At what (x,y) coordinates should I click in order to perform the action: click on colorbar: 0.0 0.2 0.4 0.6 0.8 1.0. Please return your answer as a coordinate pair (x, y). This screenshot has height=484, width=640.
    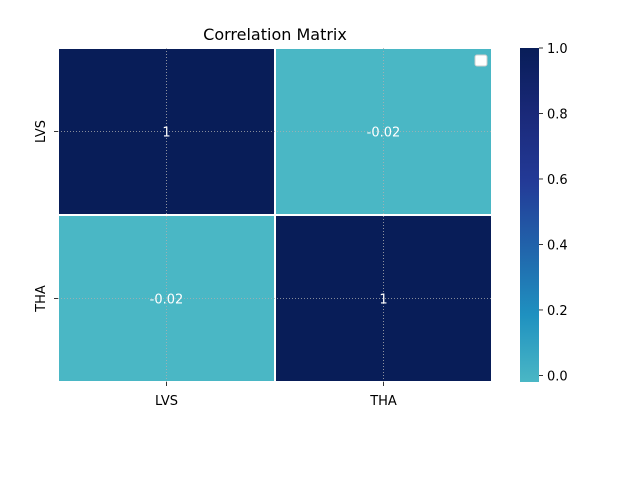
    Looking at the image, I should click on (544, 213).